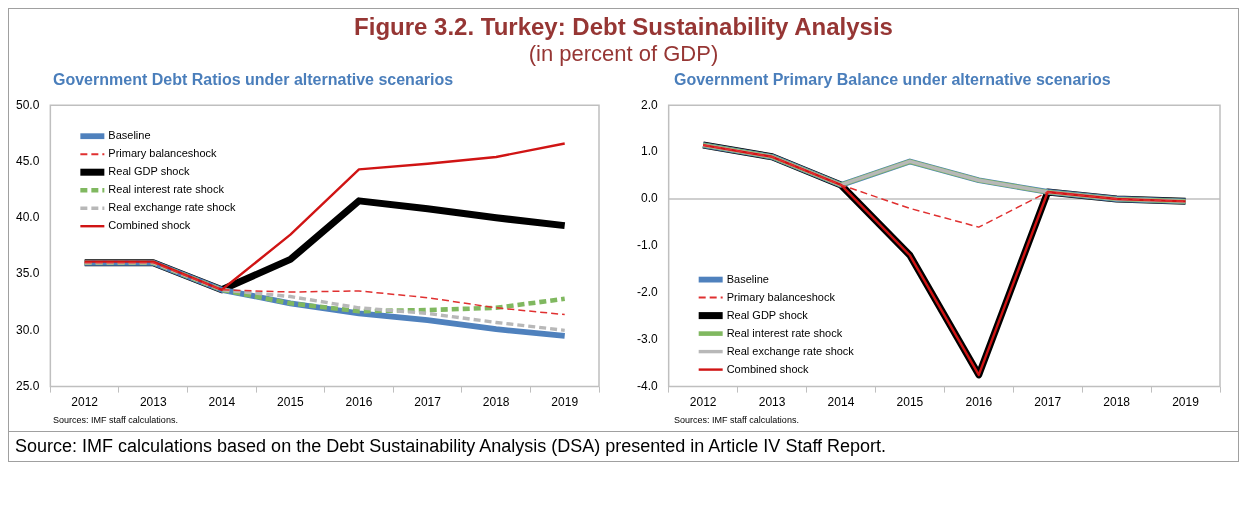 This screenshot has height=529, width=1247. What do you see at coordinates (647, 385) in the screenshot?
I see `y-tick-label: -4.0` at bounding box center [647, 385].